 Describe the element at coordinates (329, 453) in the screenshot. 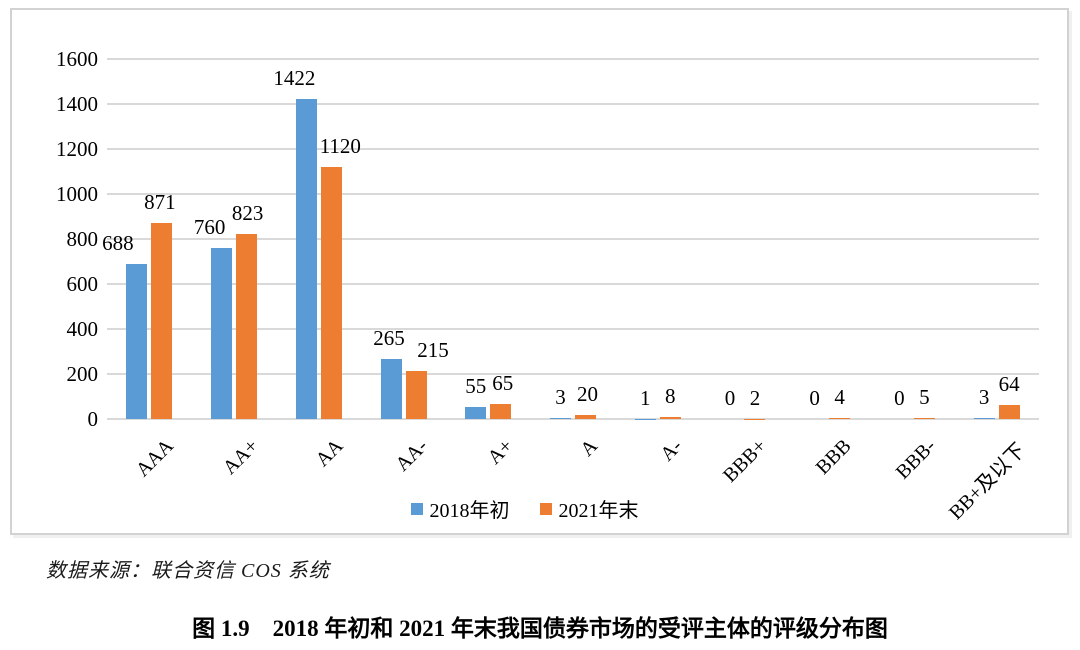

I see `x-axis-label-AA: AA` at that location.